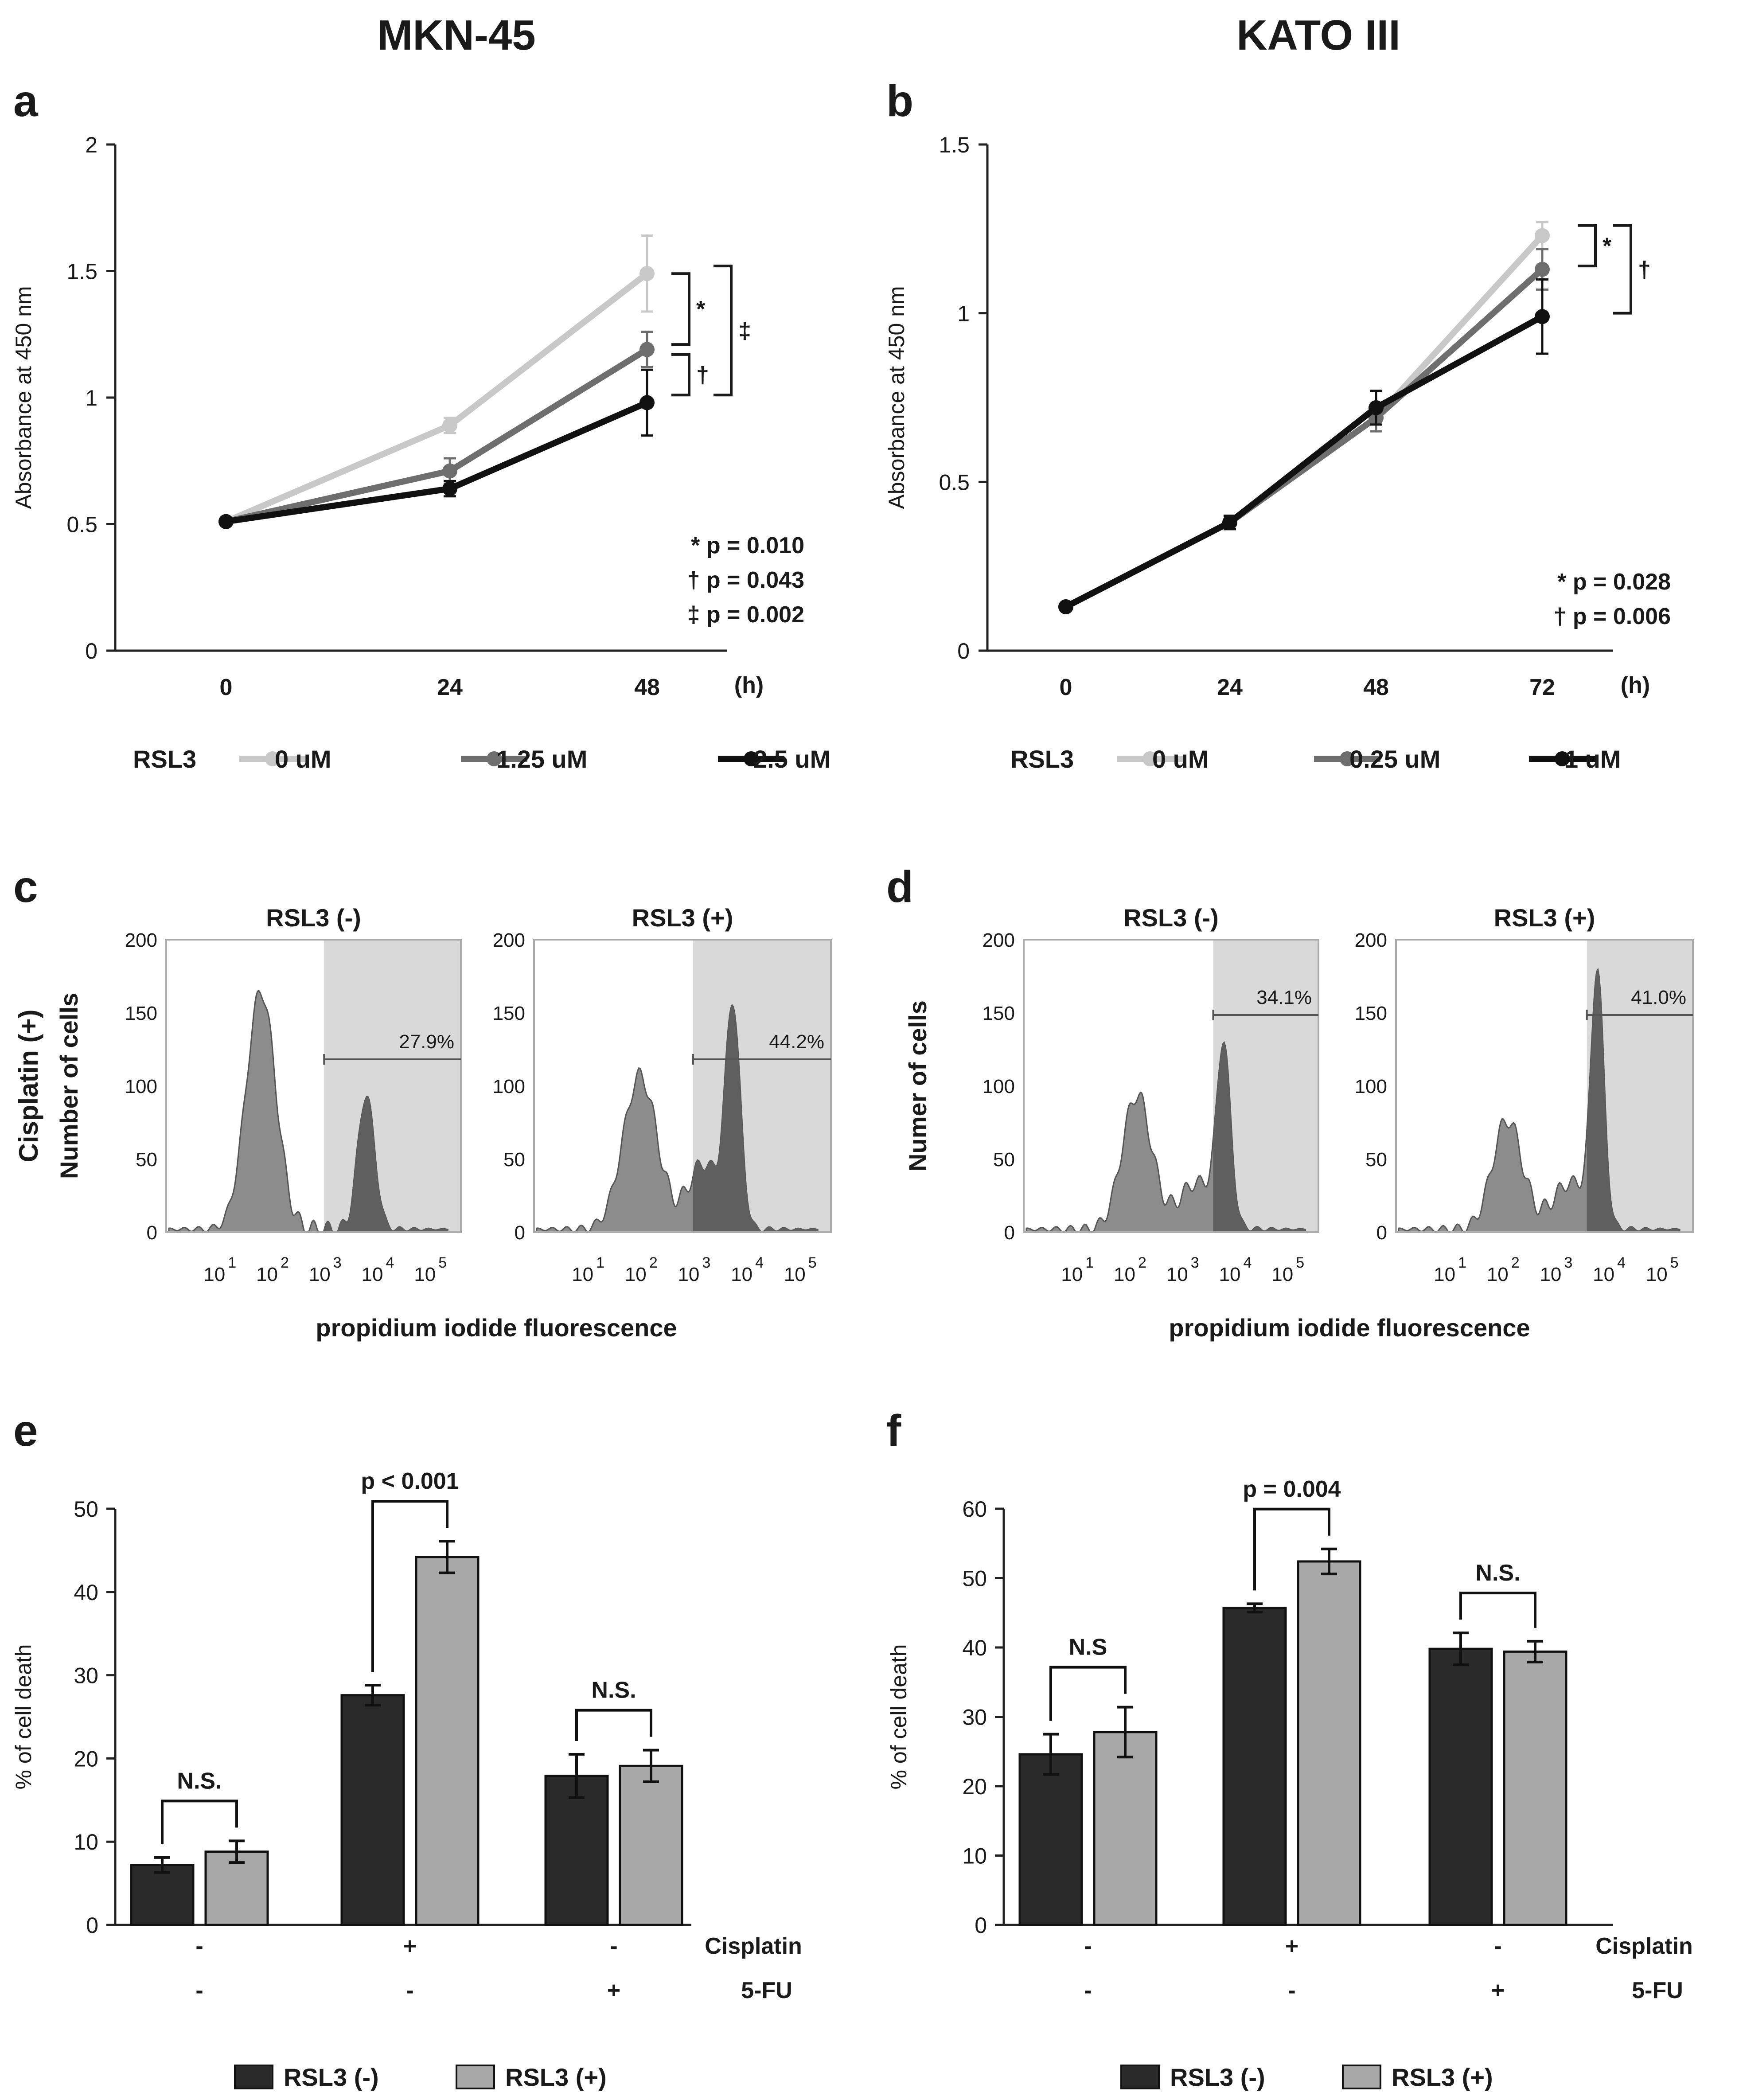  What do you see at coordinates (26, 101) in the screenshot?
I see `panel-label-a: a` at bounding box center [26, 101].